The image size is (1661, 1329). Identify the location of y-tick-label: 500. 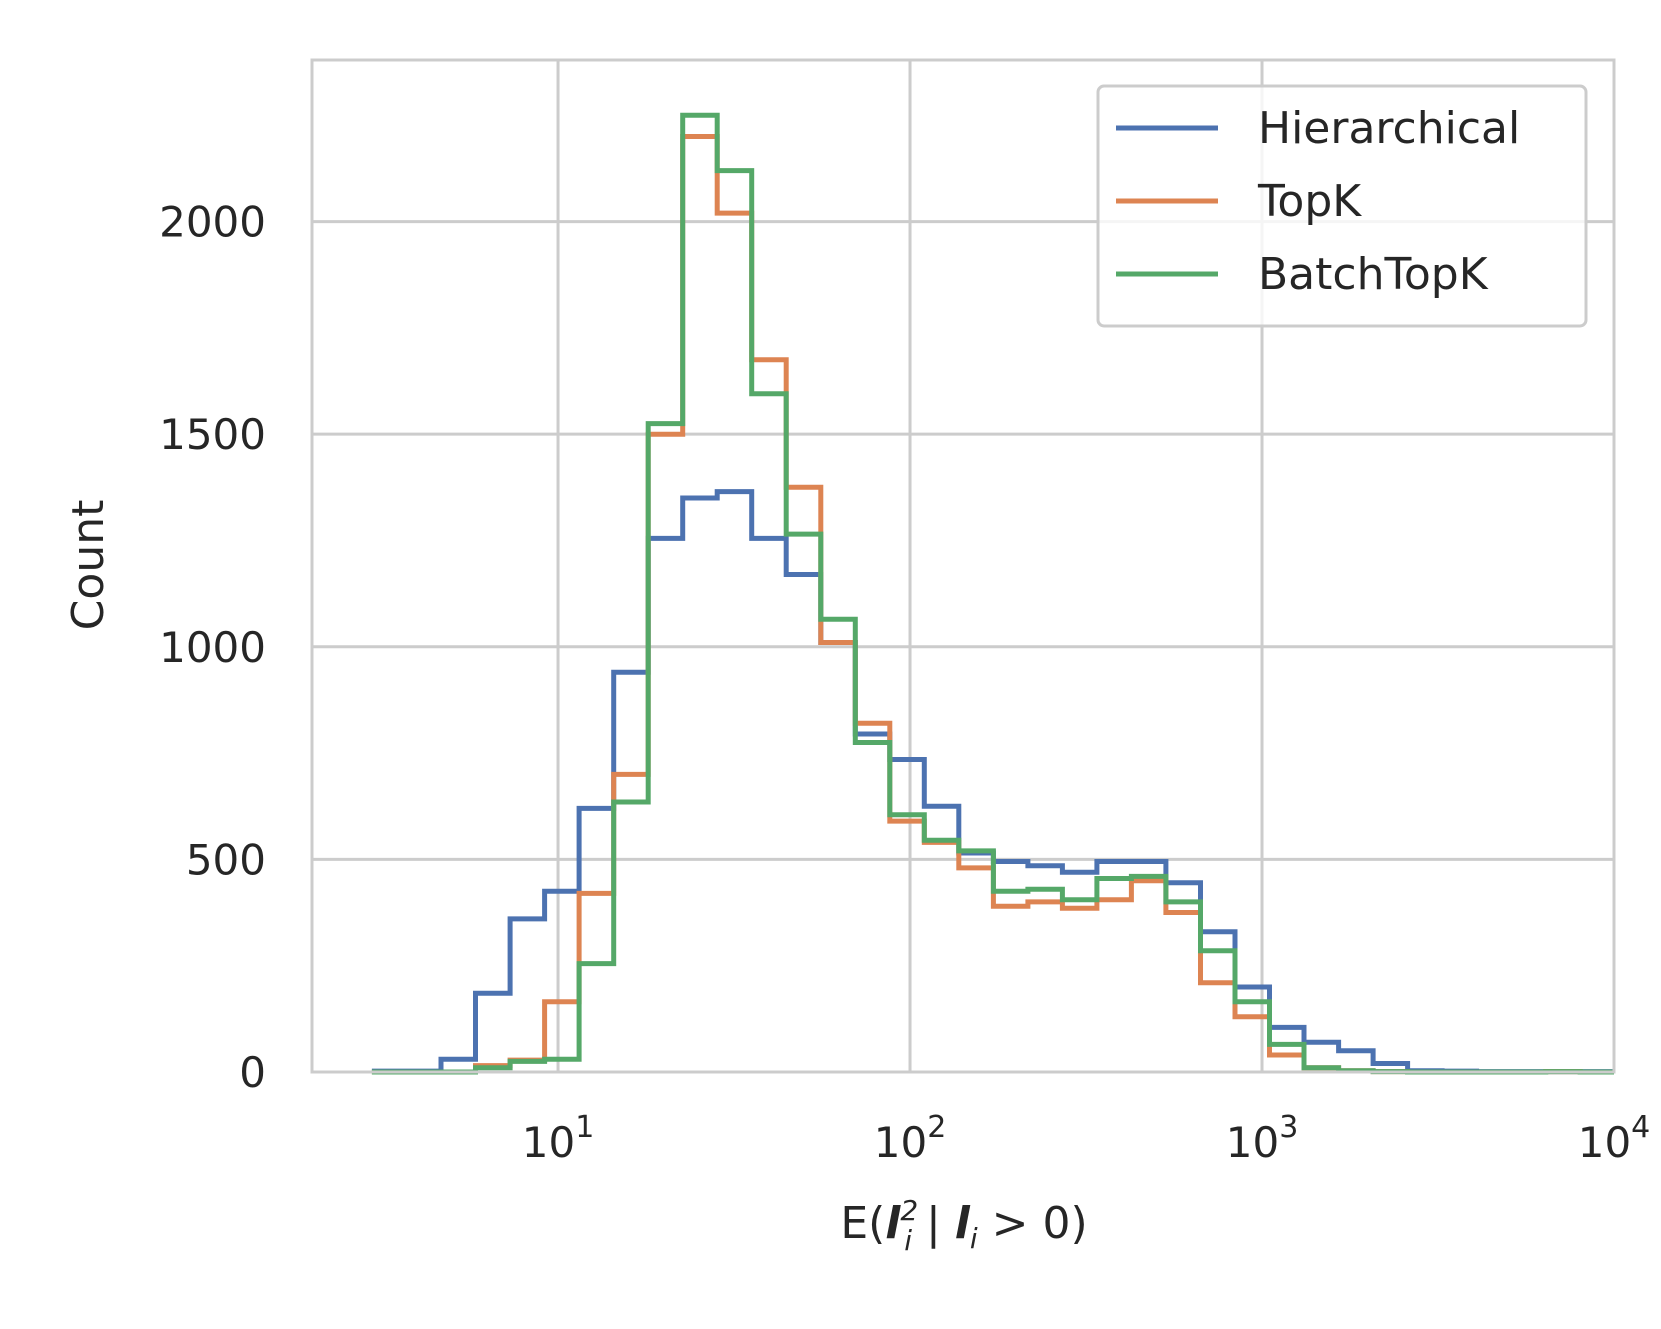
(226, 859).